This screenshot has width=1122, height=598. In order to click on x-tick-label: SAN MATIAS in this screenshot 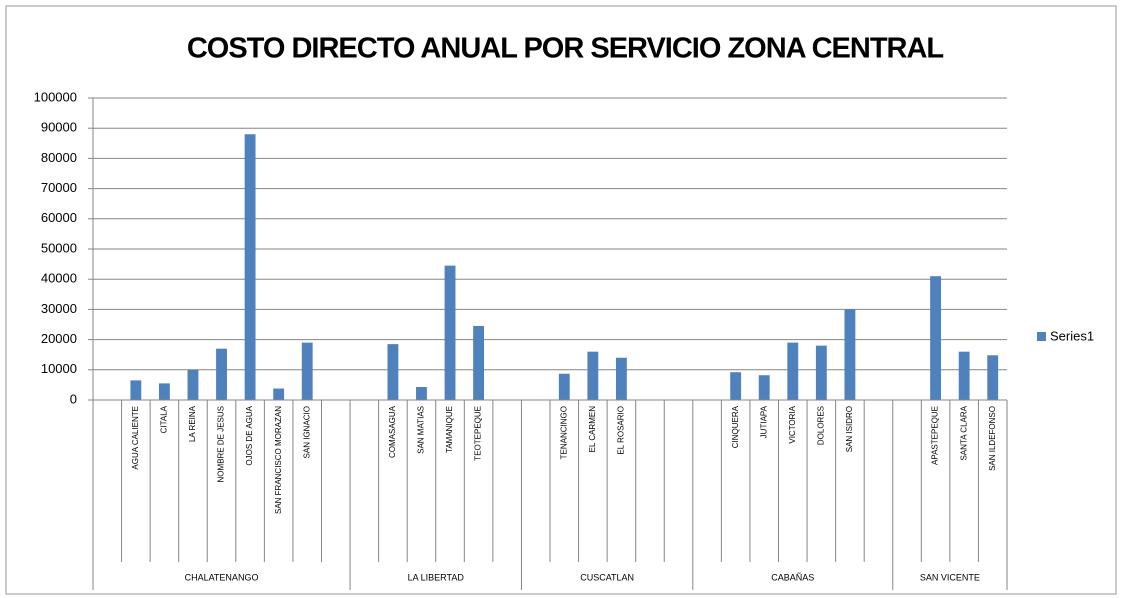, I will do `click(421, 430)`.